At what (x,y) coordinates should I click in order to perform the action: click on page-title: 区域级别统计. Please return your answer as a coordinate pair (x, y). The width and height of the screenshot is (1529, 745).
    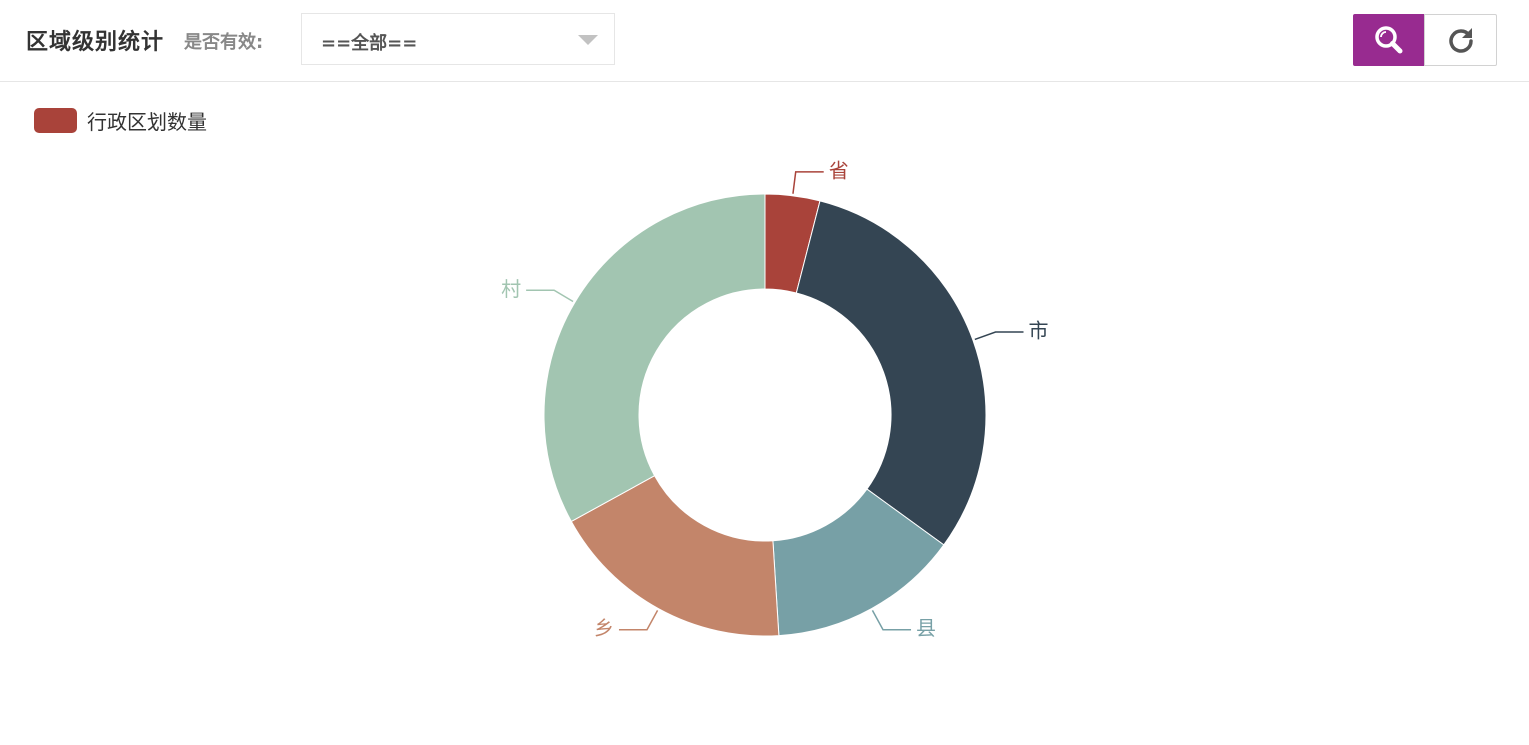
    Looking at the image, I should click on (95, 42).